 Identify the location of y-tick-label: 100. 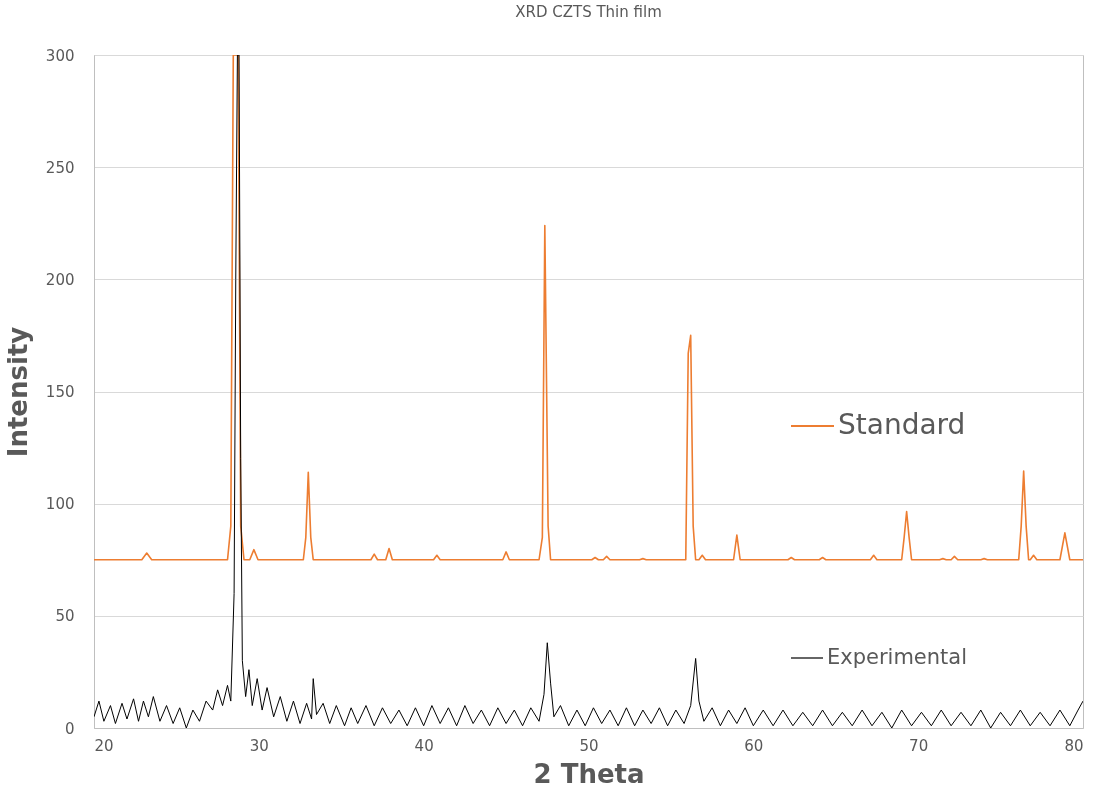
(60, 504).